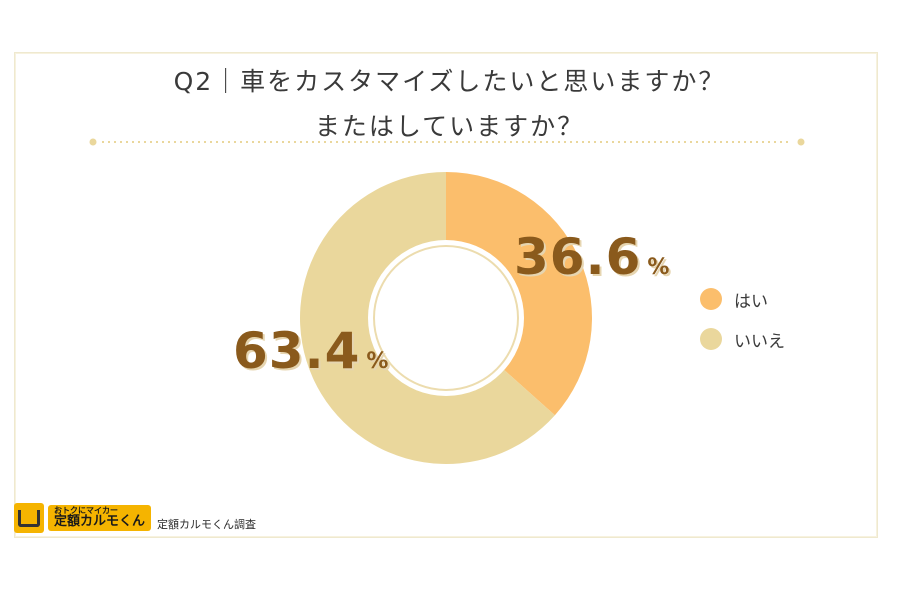 The width and height of the screenshot is (899, 600). I want to click on brand-logo: おトクにマイカー 定額カルモくん 定額カルモくん調査, so click(135, 518).